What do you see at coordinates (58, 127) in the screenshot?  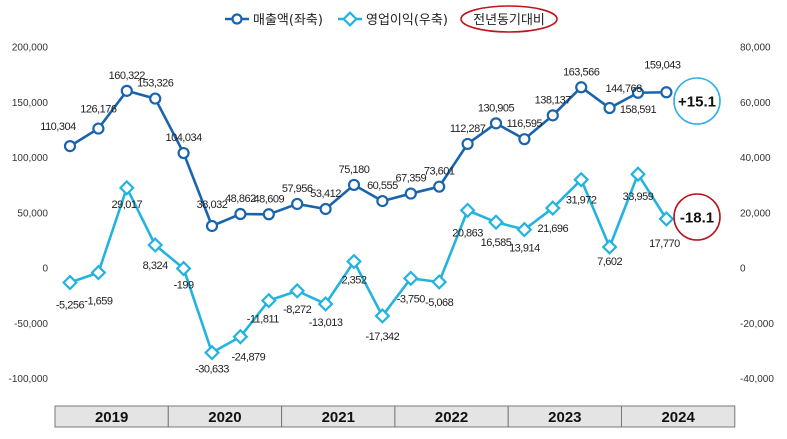 I see `sales-data-label: 110,304` at bounding box center [58, 127].